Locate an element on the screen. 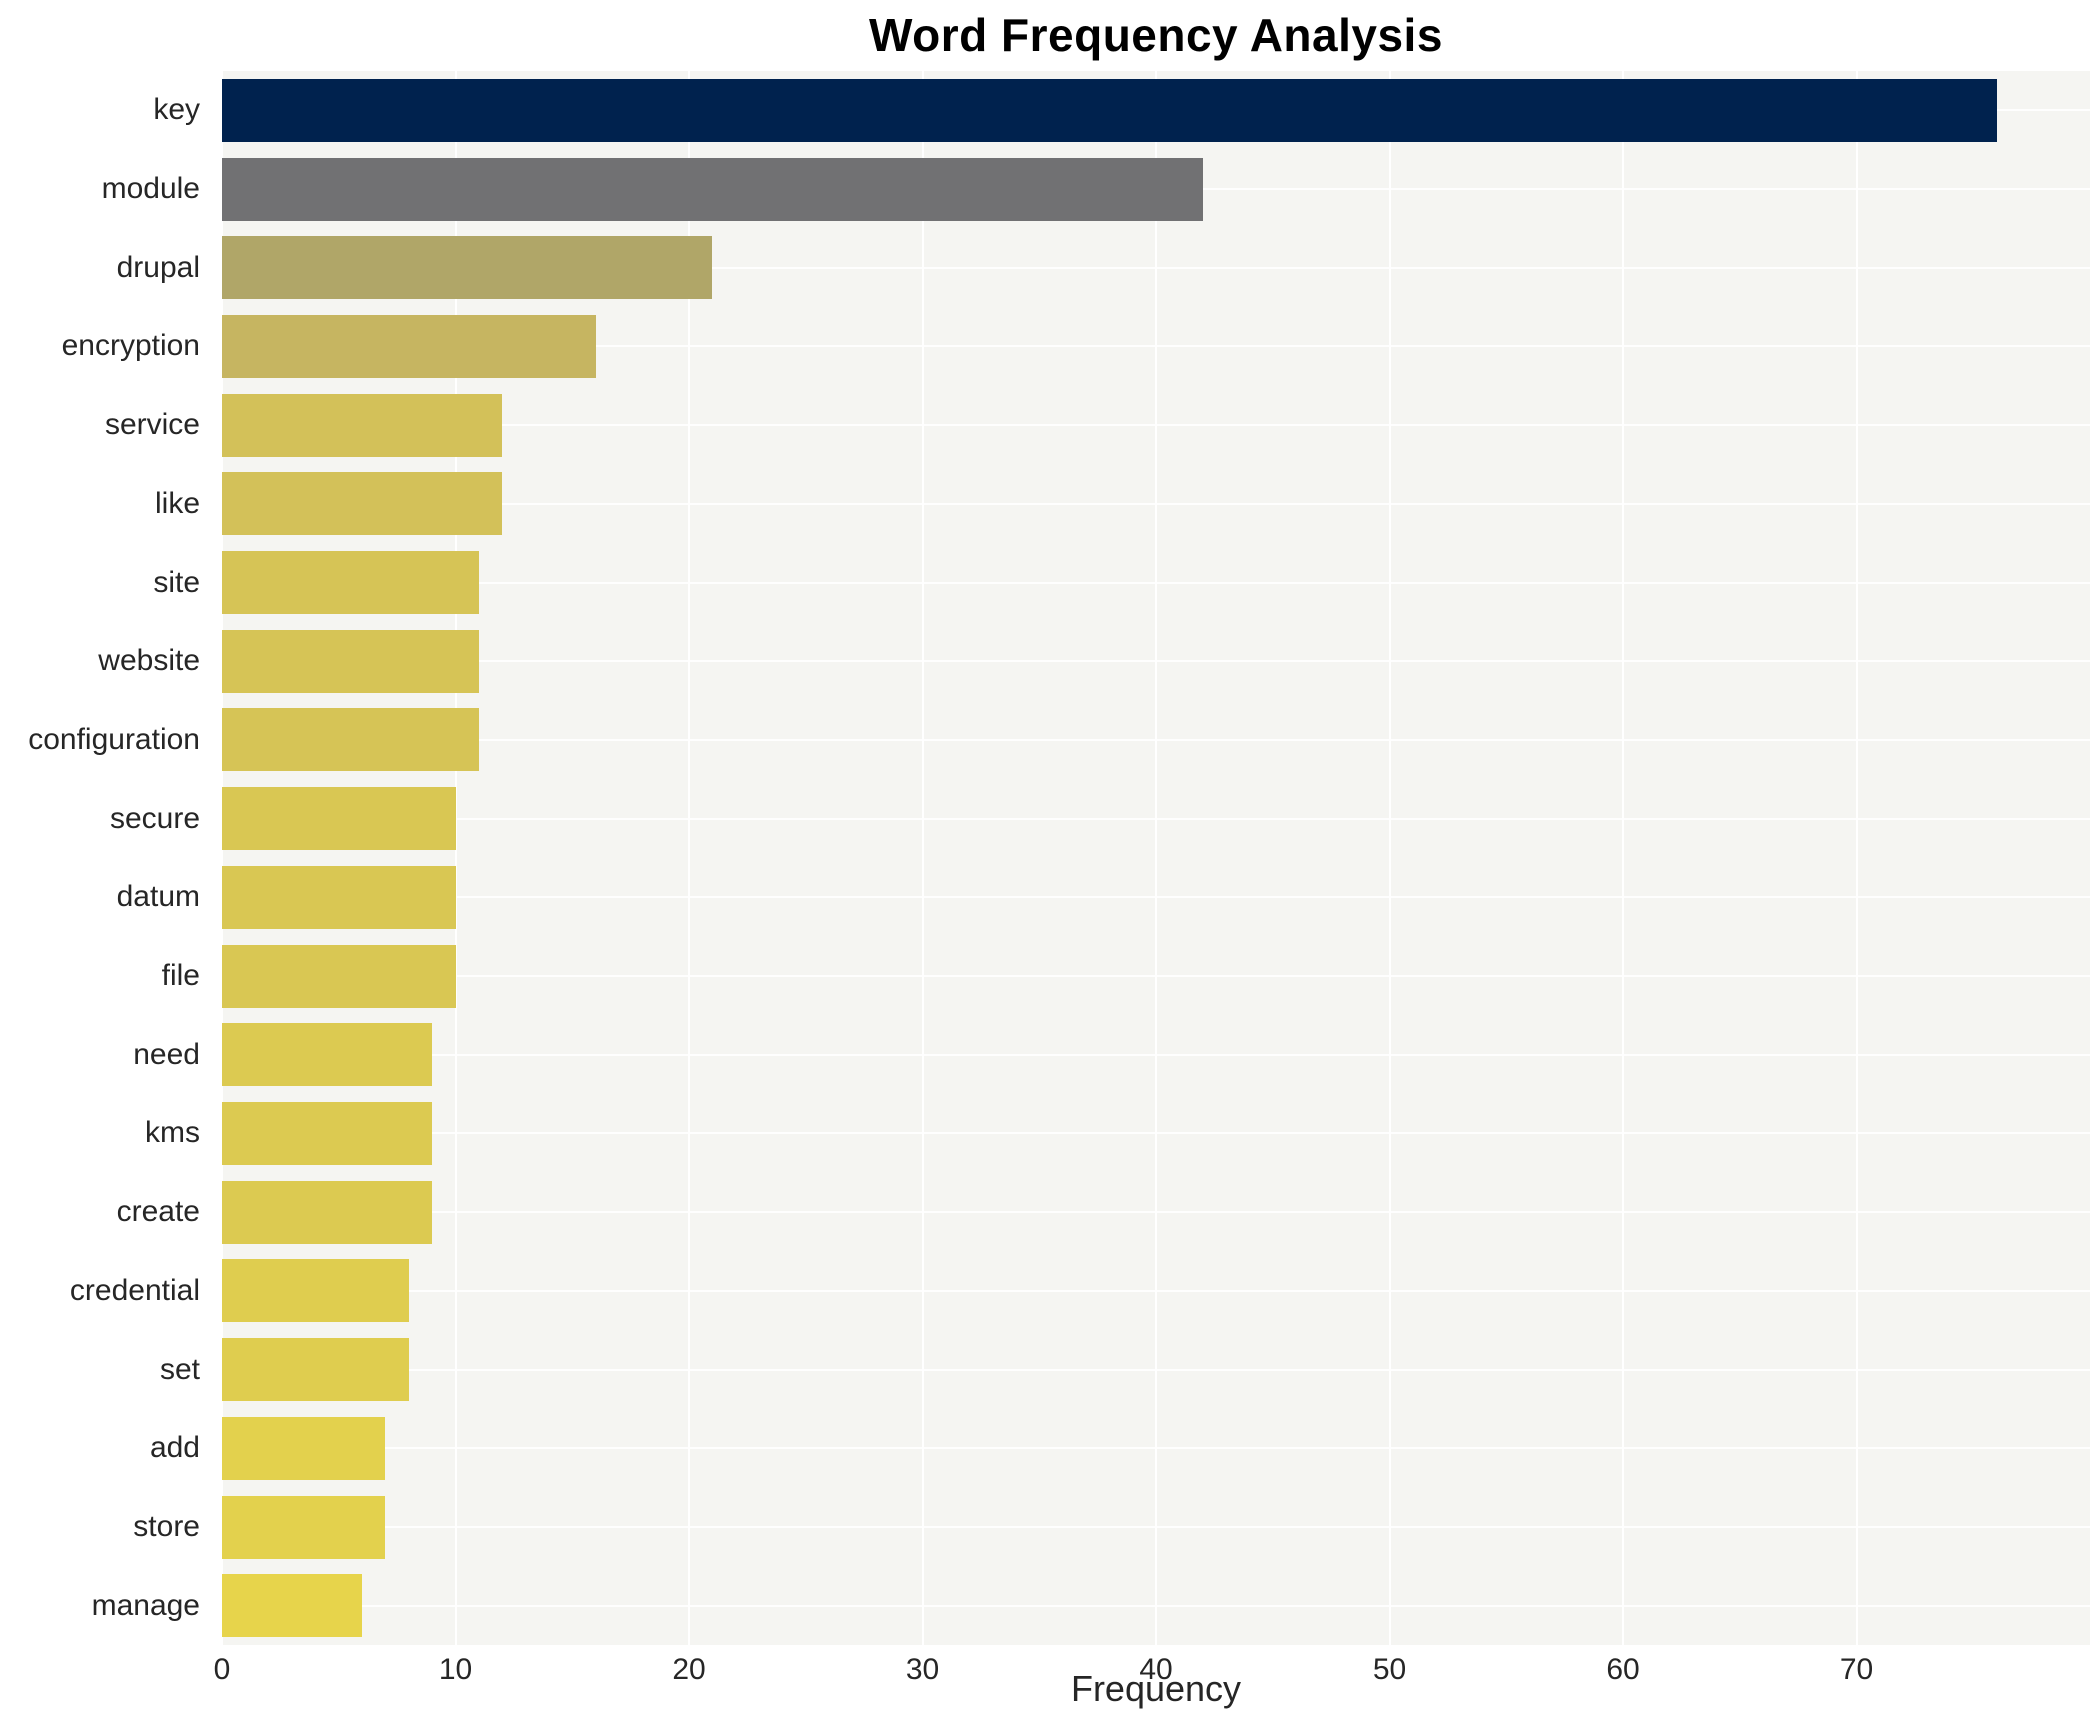  chart-title: Word Frequency Analysis is located at coordinates (1156, 35).